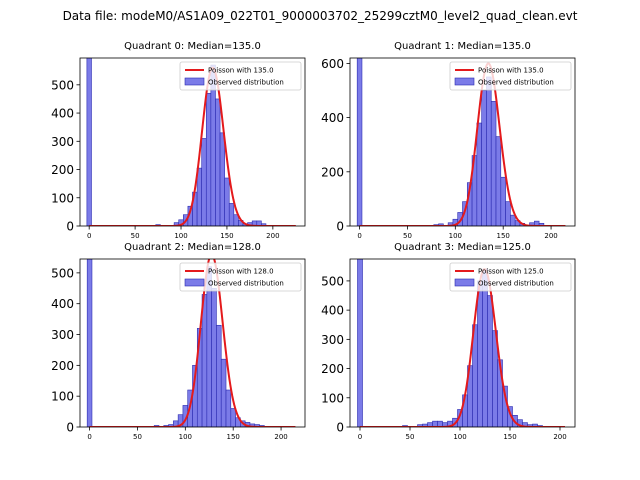 The width and height of the screenshot is (640, 480). Describe the element at coordinates (192, 247) in the screenshot. I see `subplot-title: Quadrant 2: Median=128.0` at that location.